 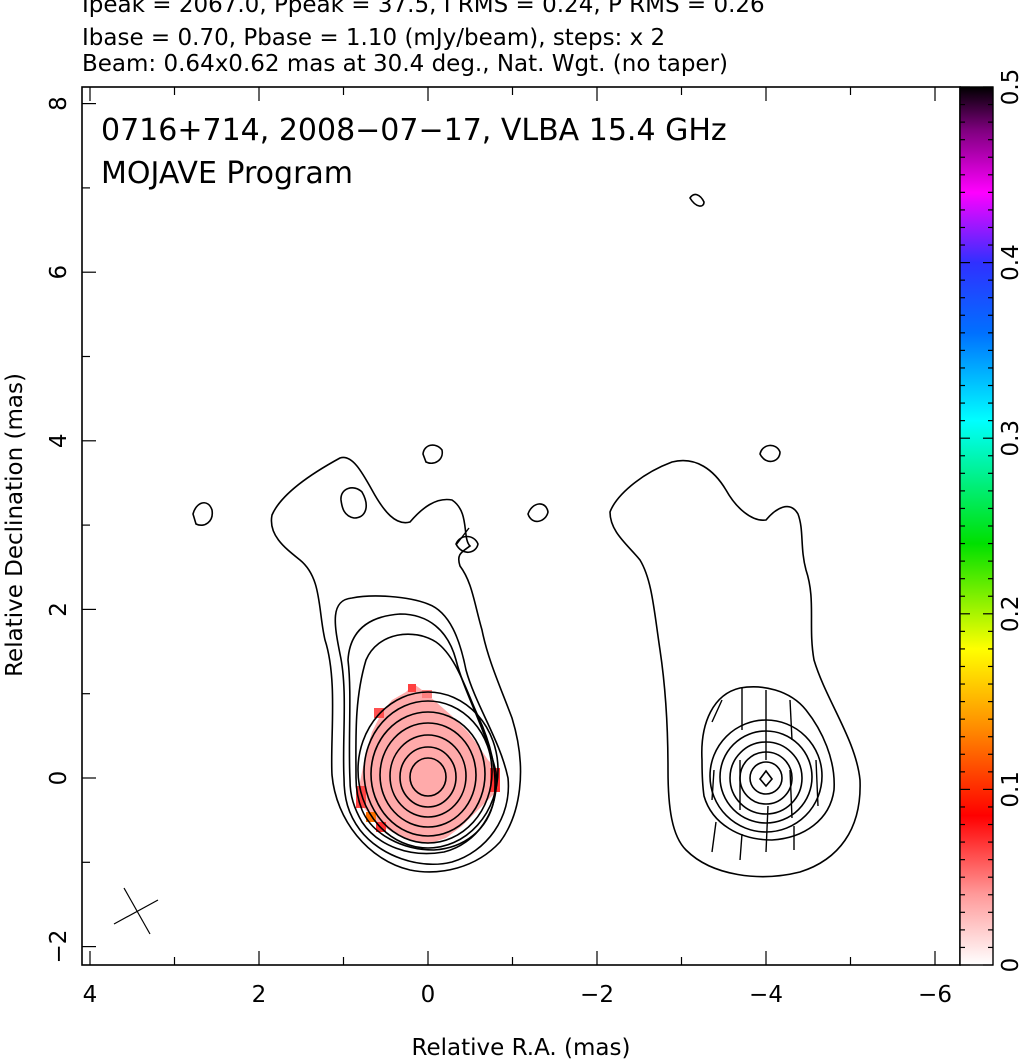 What do you see at coordinates (259, 995) in the screenshot?
I see `x-tick-label: 2` at bounding box center [259, 995].